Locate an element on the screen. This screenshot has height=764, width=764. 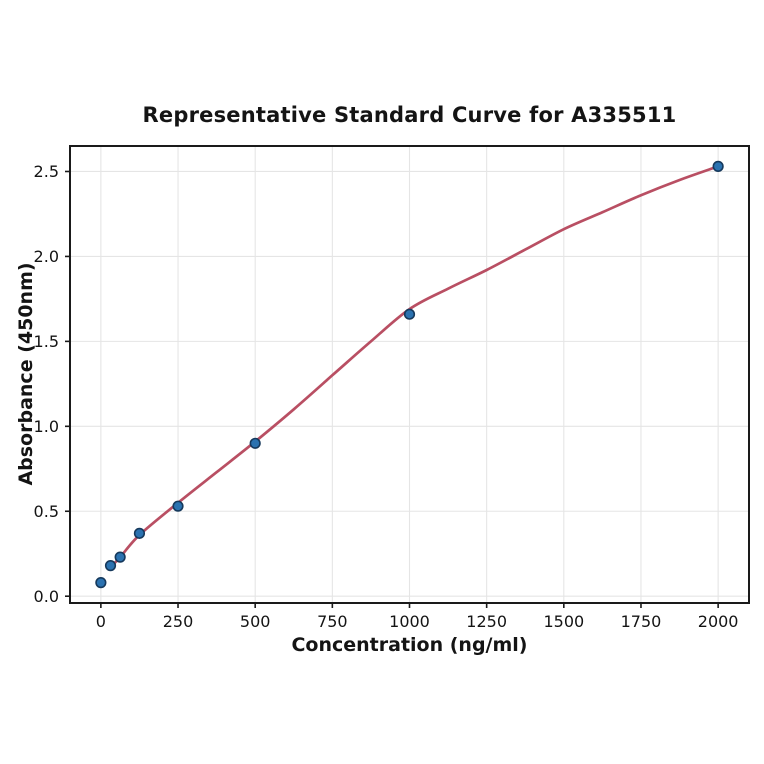
y-tick-label: 0.0 is located at coordinates (46, 596).